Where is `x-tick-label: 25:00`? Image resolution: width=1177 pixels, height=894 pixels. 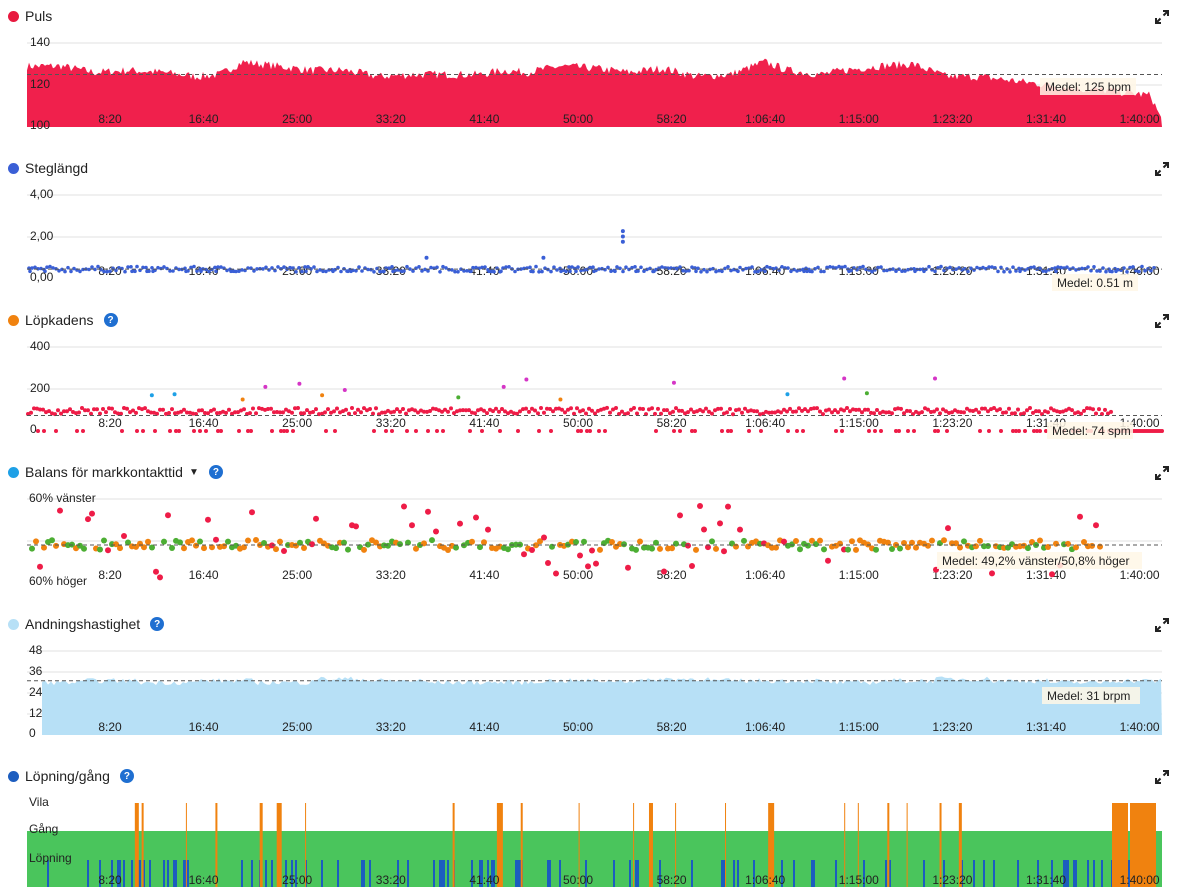 x-tick-label: 25:00 is located at coordinates (297, 880).